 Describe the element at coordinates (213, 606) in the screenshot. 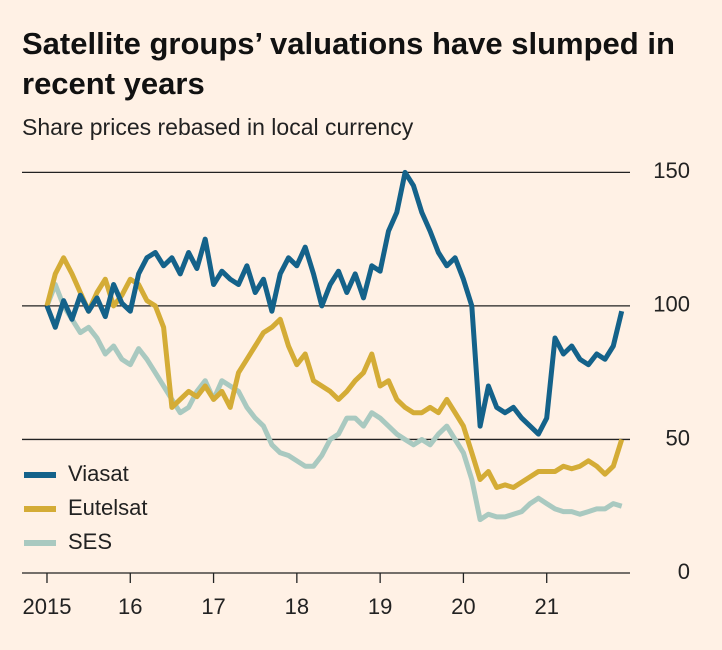

I see `x-tick-label: 17` at that location.